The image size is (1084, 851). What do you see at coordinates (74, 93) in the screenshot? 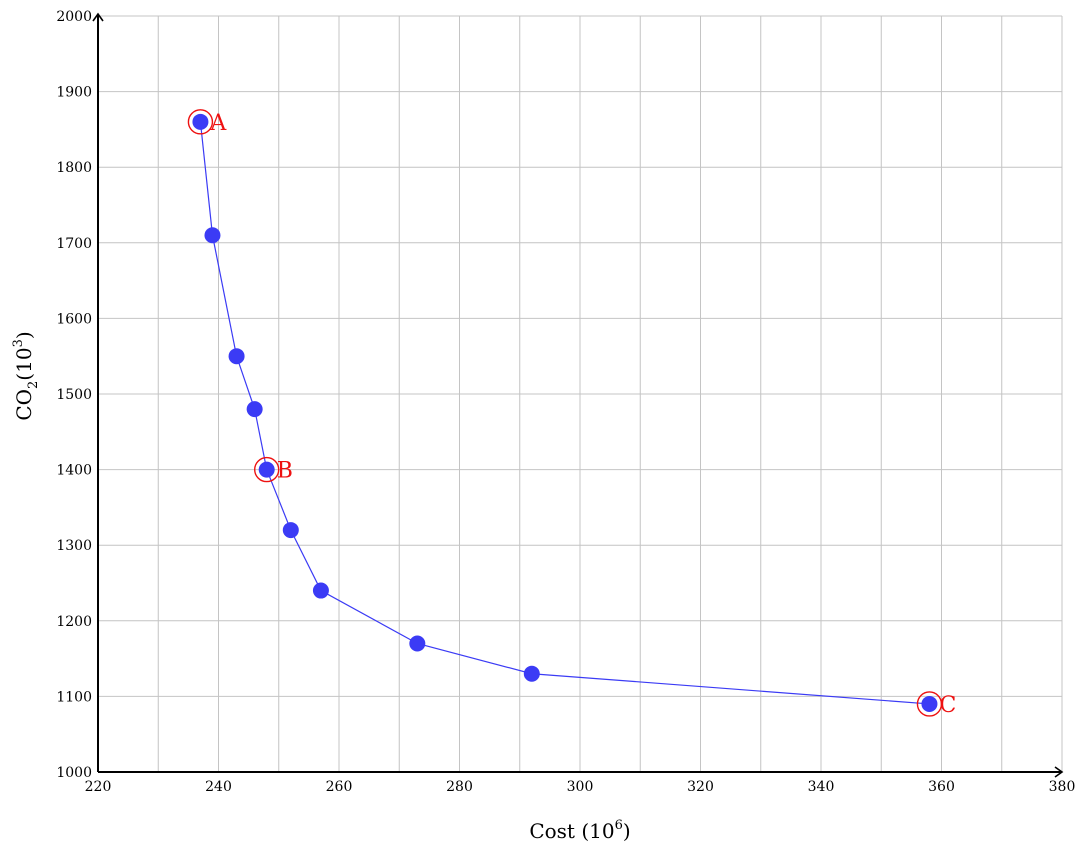
I see `y-tick-label: 1900` at bounding box center [74, 93].